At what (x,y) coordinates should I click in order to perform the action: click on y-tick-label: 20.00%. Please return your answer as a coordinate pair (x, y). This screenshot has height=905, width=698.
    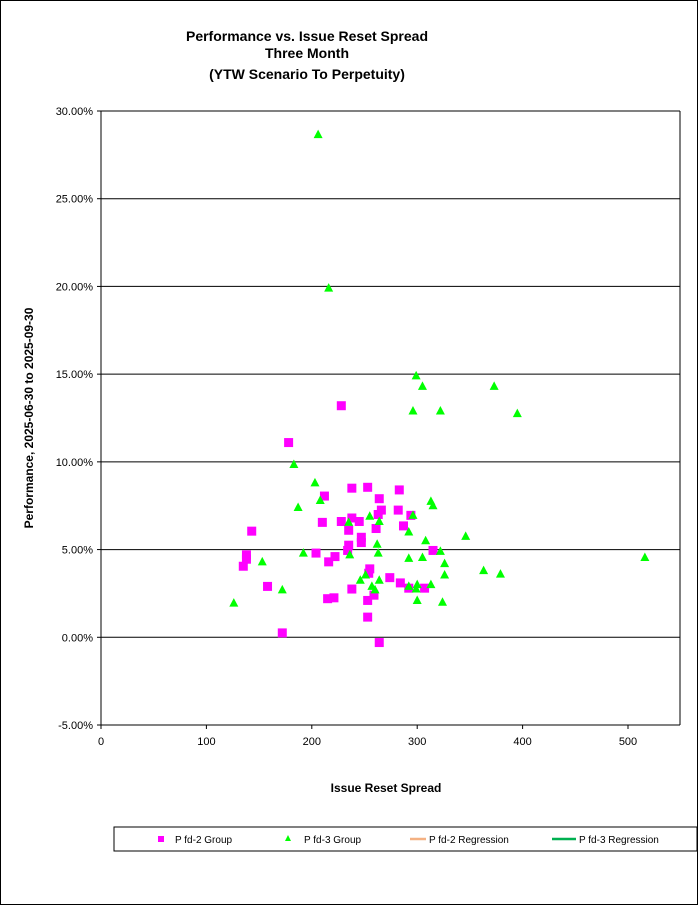
    Looking at the image, I should click on (75, 287).